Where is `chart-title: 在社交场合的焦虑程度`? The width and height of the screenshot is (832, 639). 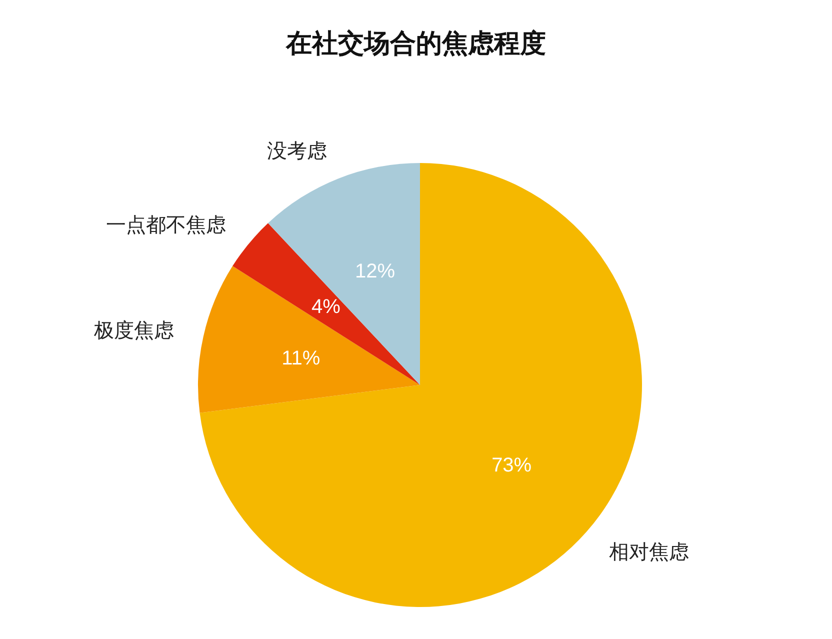 chart-title: 在社交场合的焦虑程度 is located at coordinates (415, 44).